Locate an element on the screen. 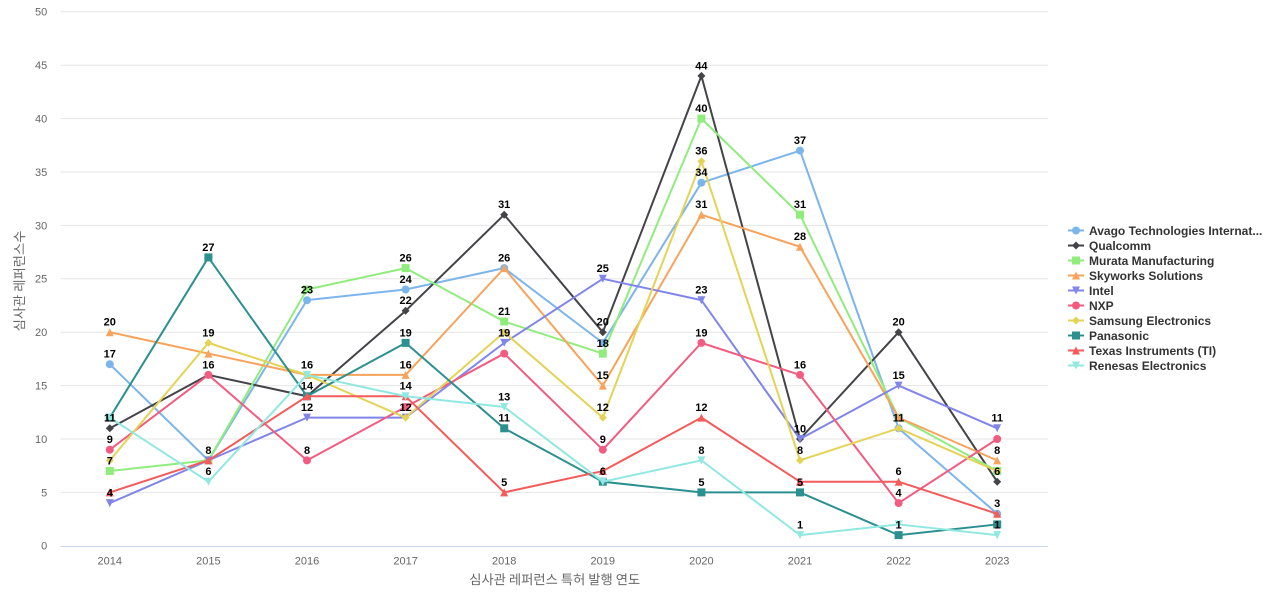 This screenshot has height=605, width=1280. svg-text: 18 is located at coordinates (603, 344).